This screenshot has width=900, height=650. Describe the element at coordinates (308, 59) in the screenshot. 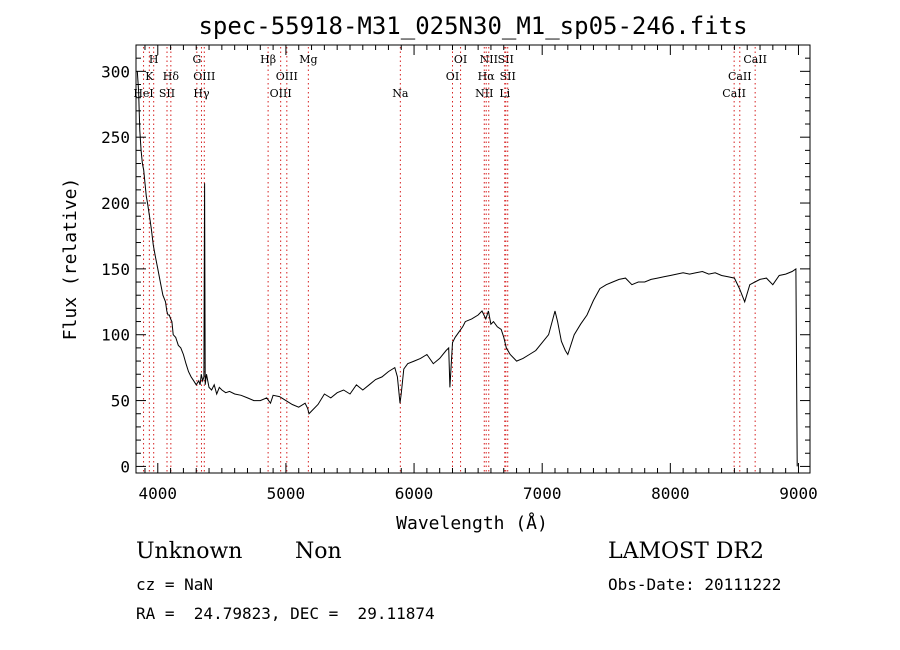

I see `line-marker-label: Mg` at that location.